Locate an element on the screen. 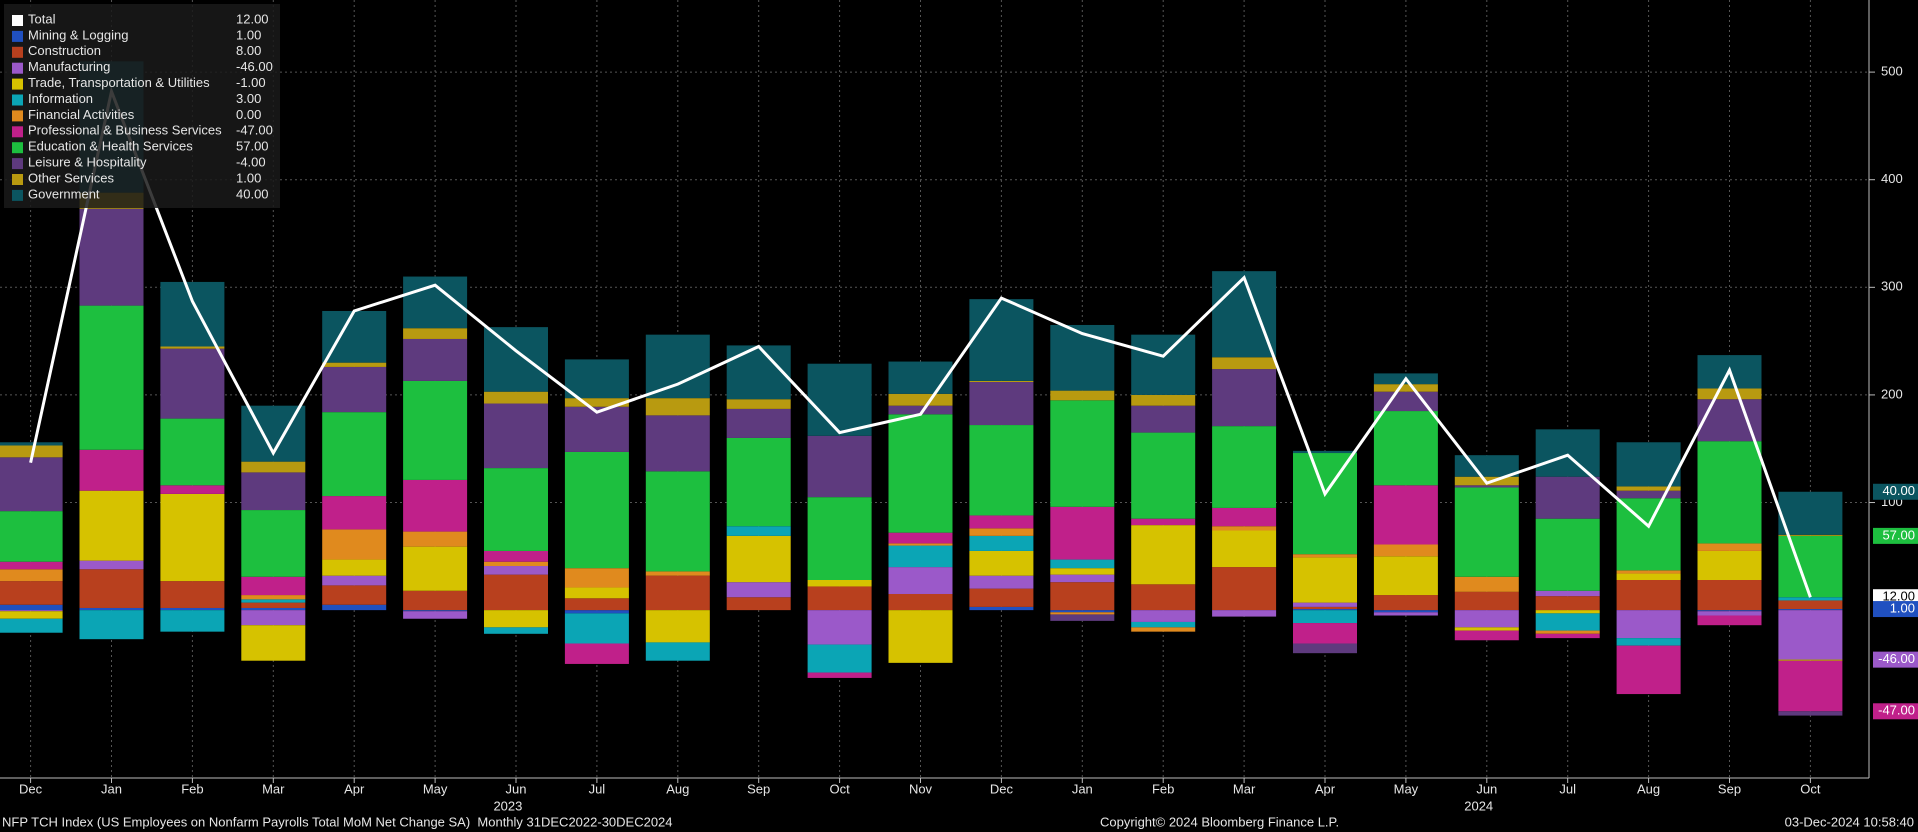  axis-tag: 40.00 is located at coordinates (1898, 490).